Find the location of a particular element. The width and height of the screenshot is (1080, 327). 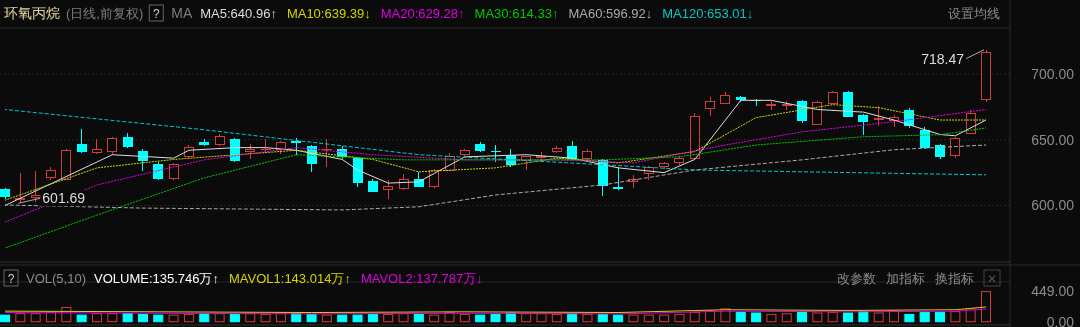

annotation: 换指标 is located at coordinates (954, 278).